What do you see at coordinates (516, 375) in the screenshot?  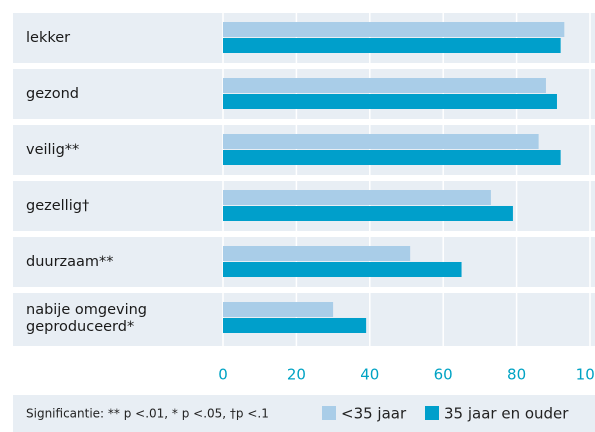 I see `x-tick-label: 80` at bounding box center [516, 375].